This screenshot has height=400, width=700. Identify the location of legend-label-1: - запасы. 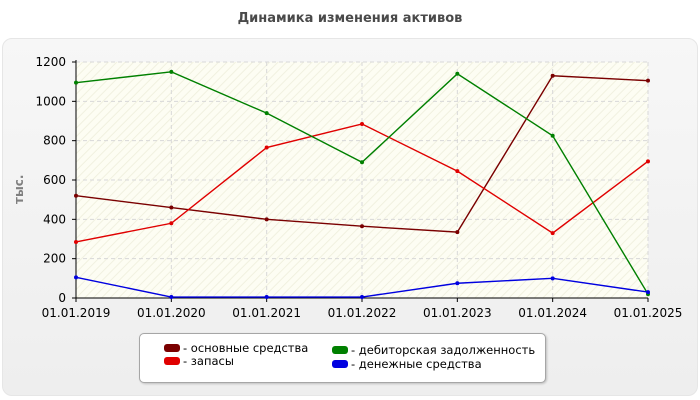
(208, 361).